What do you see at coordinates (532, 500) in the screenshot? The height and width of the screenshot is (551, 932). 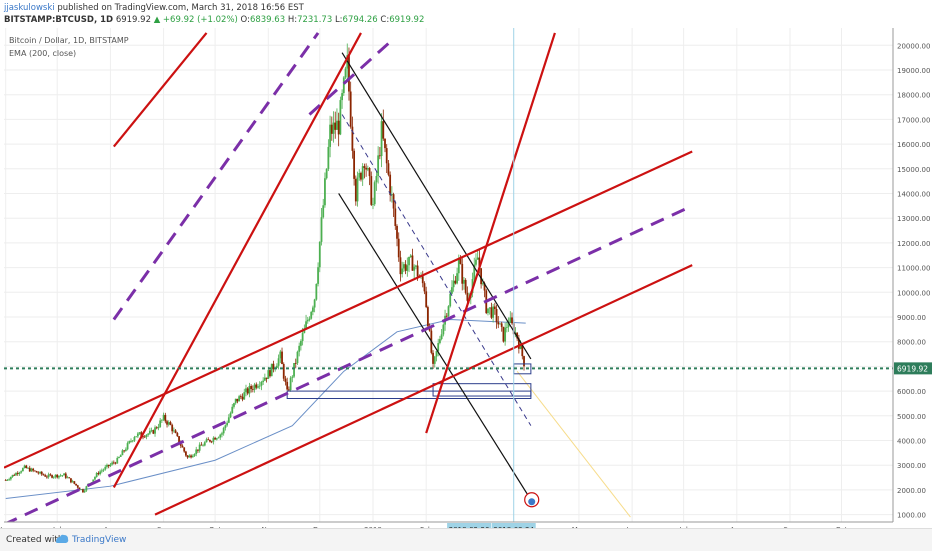 I see `news-badge-icon` at bounding box center [532, 500].